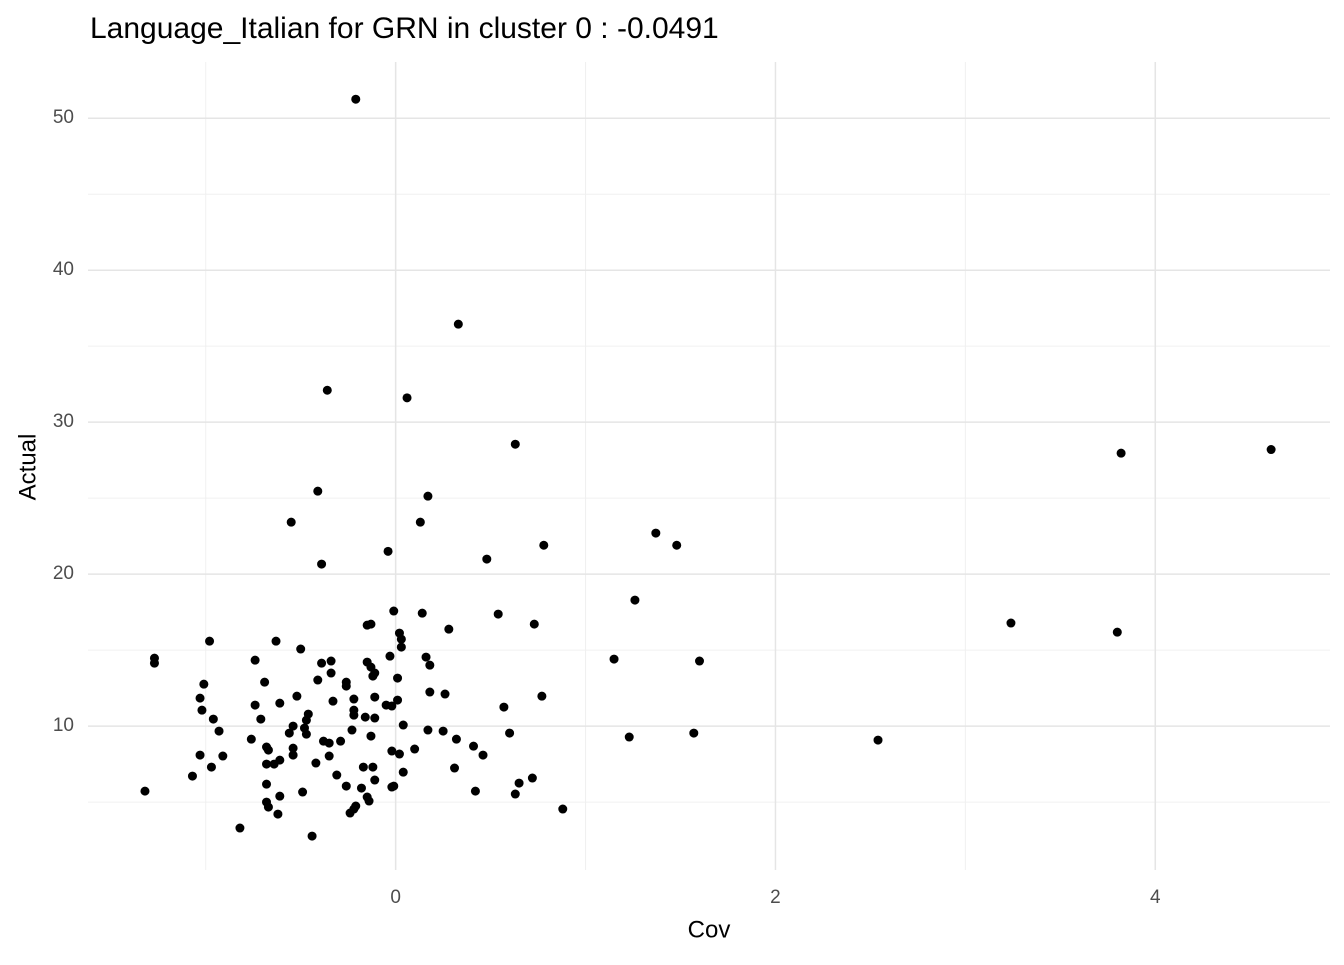 The width and height of the screenshot is (1344, 965). I want to click on y-tick-label: 20, so click(63, 573).